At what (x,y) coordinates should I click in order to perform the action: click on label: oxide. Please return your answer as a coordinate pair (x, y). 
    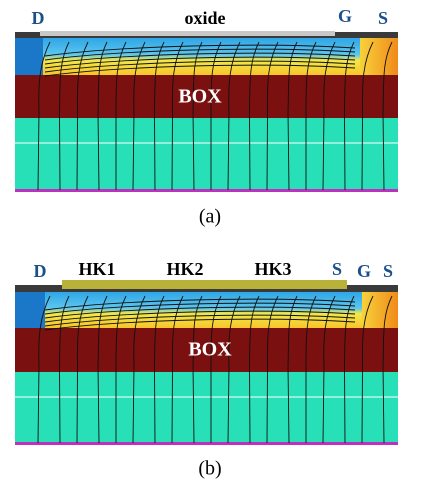
    Looking at the image, I should click on (204, 18).